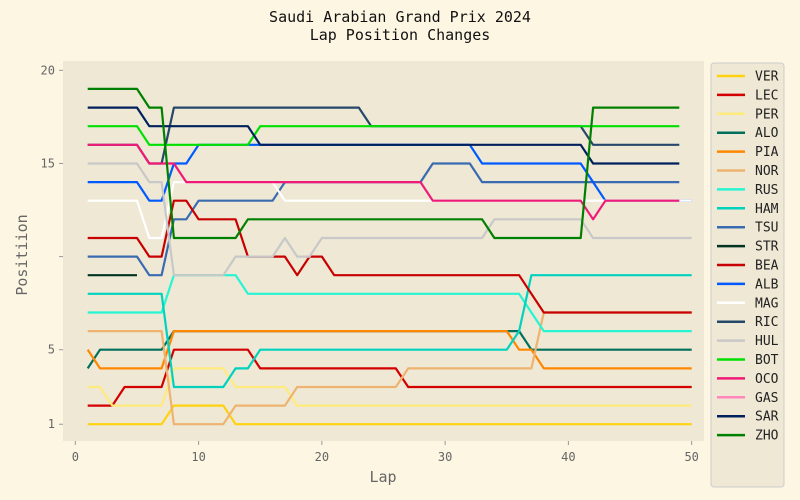  Describe the element at coordinates (767, 303) in the screenshot. I see `legend-label-mag: MAG` at that location.